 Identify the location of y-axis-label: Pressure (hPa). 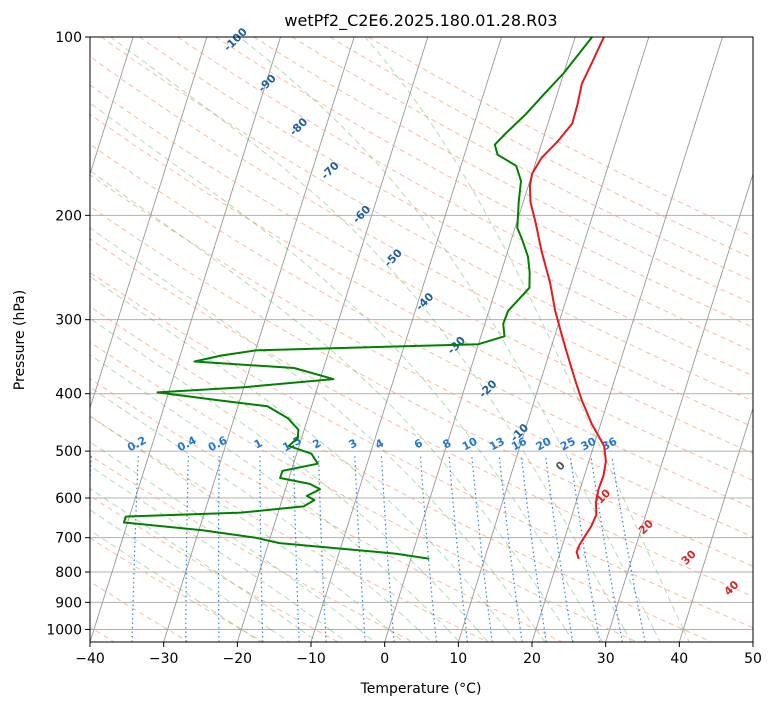
(20, 340).